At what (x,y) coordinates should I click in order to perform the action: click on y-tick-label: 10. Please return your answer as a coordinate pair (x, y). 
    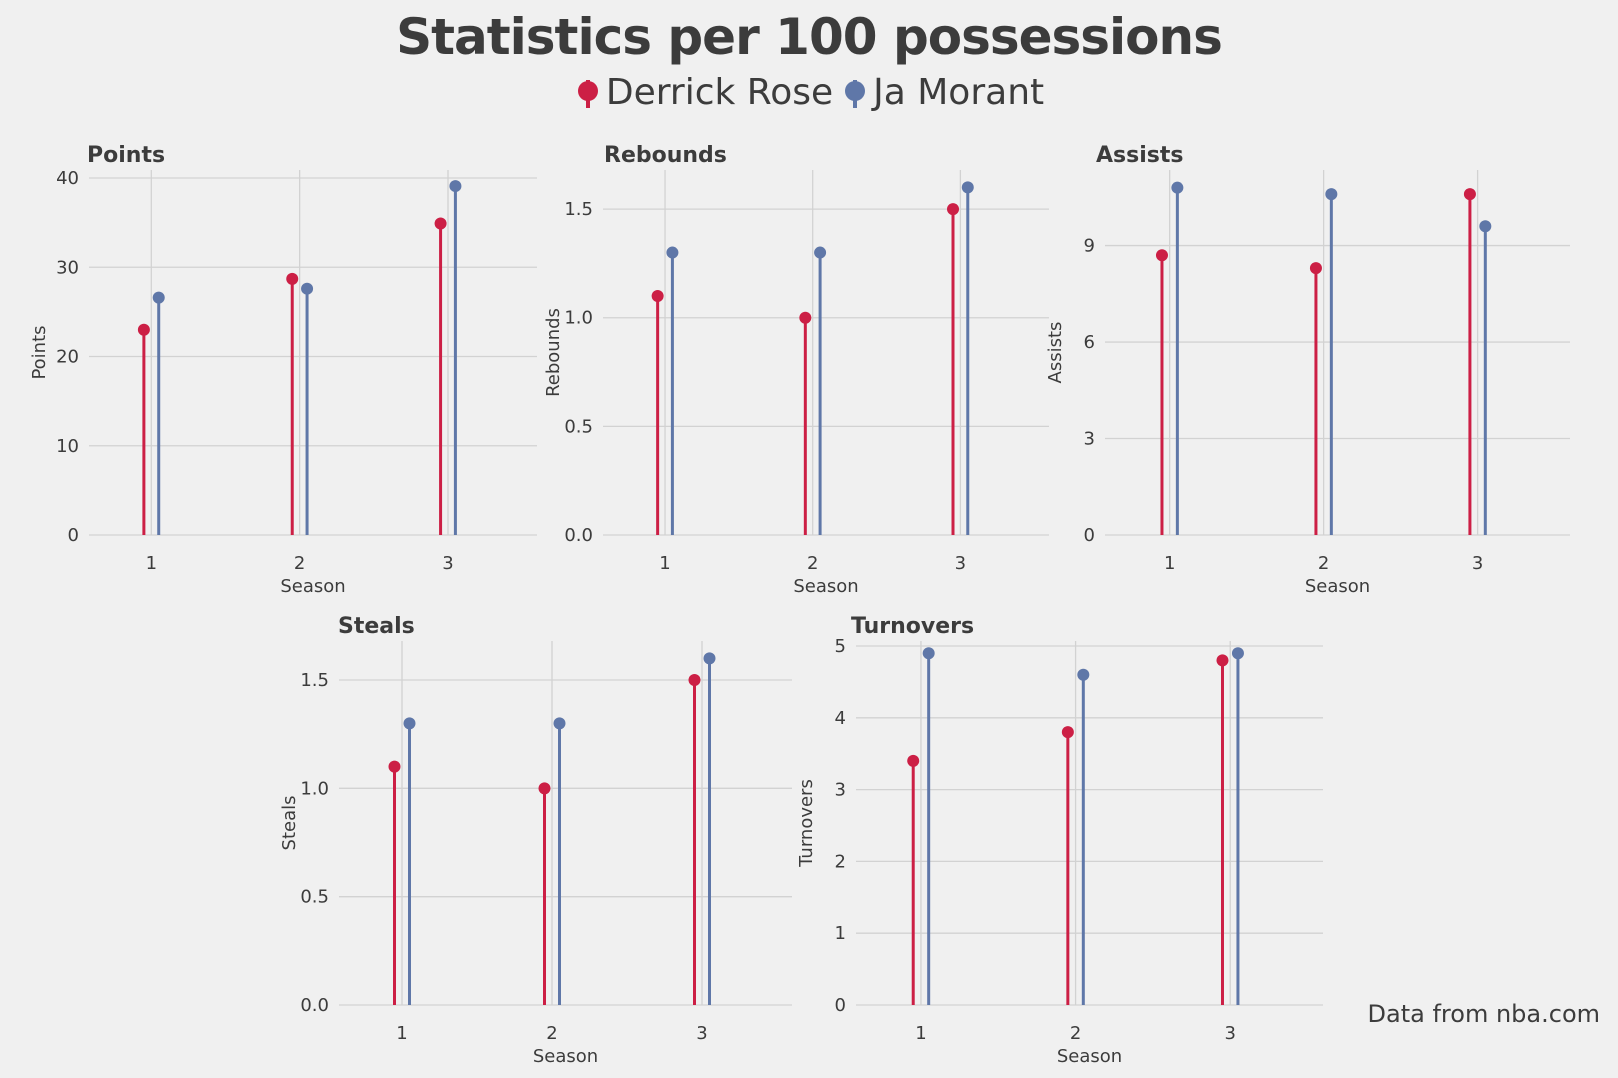
    Looking at the image, I should click on (67, 446).